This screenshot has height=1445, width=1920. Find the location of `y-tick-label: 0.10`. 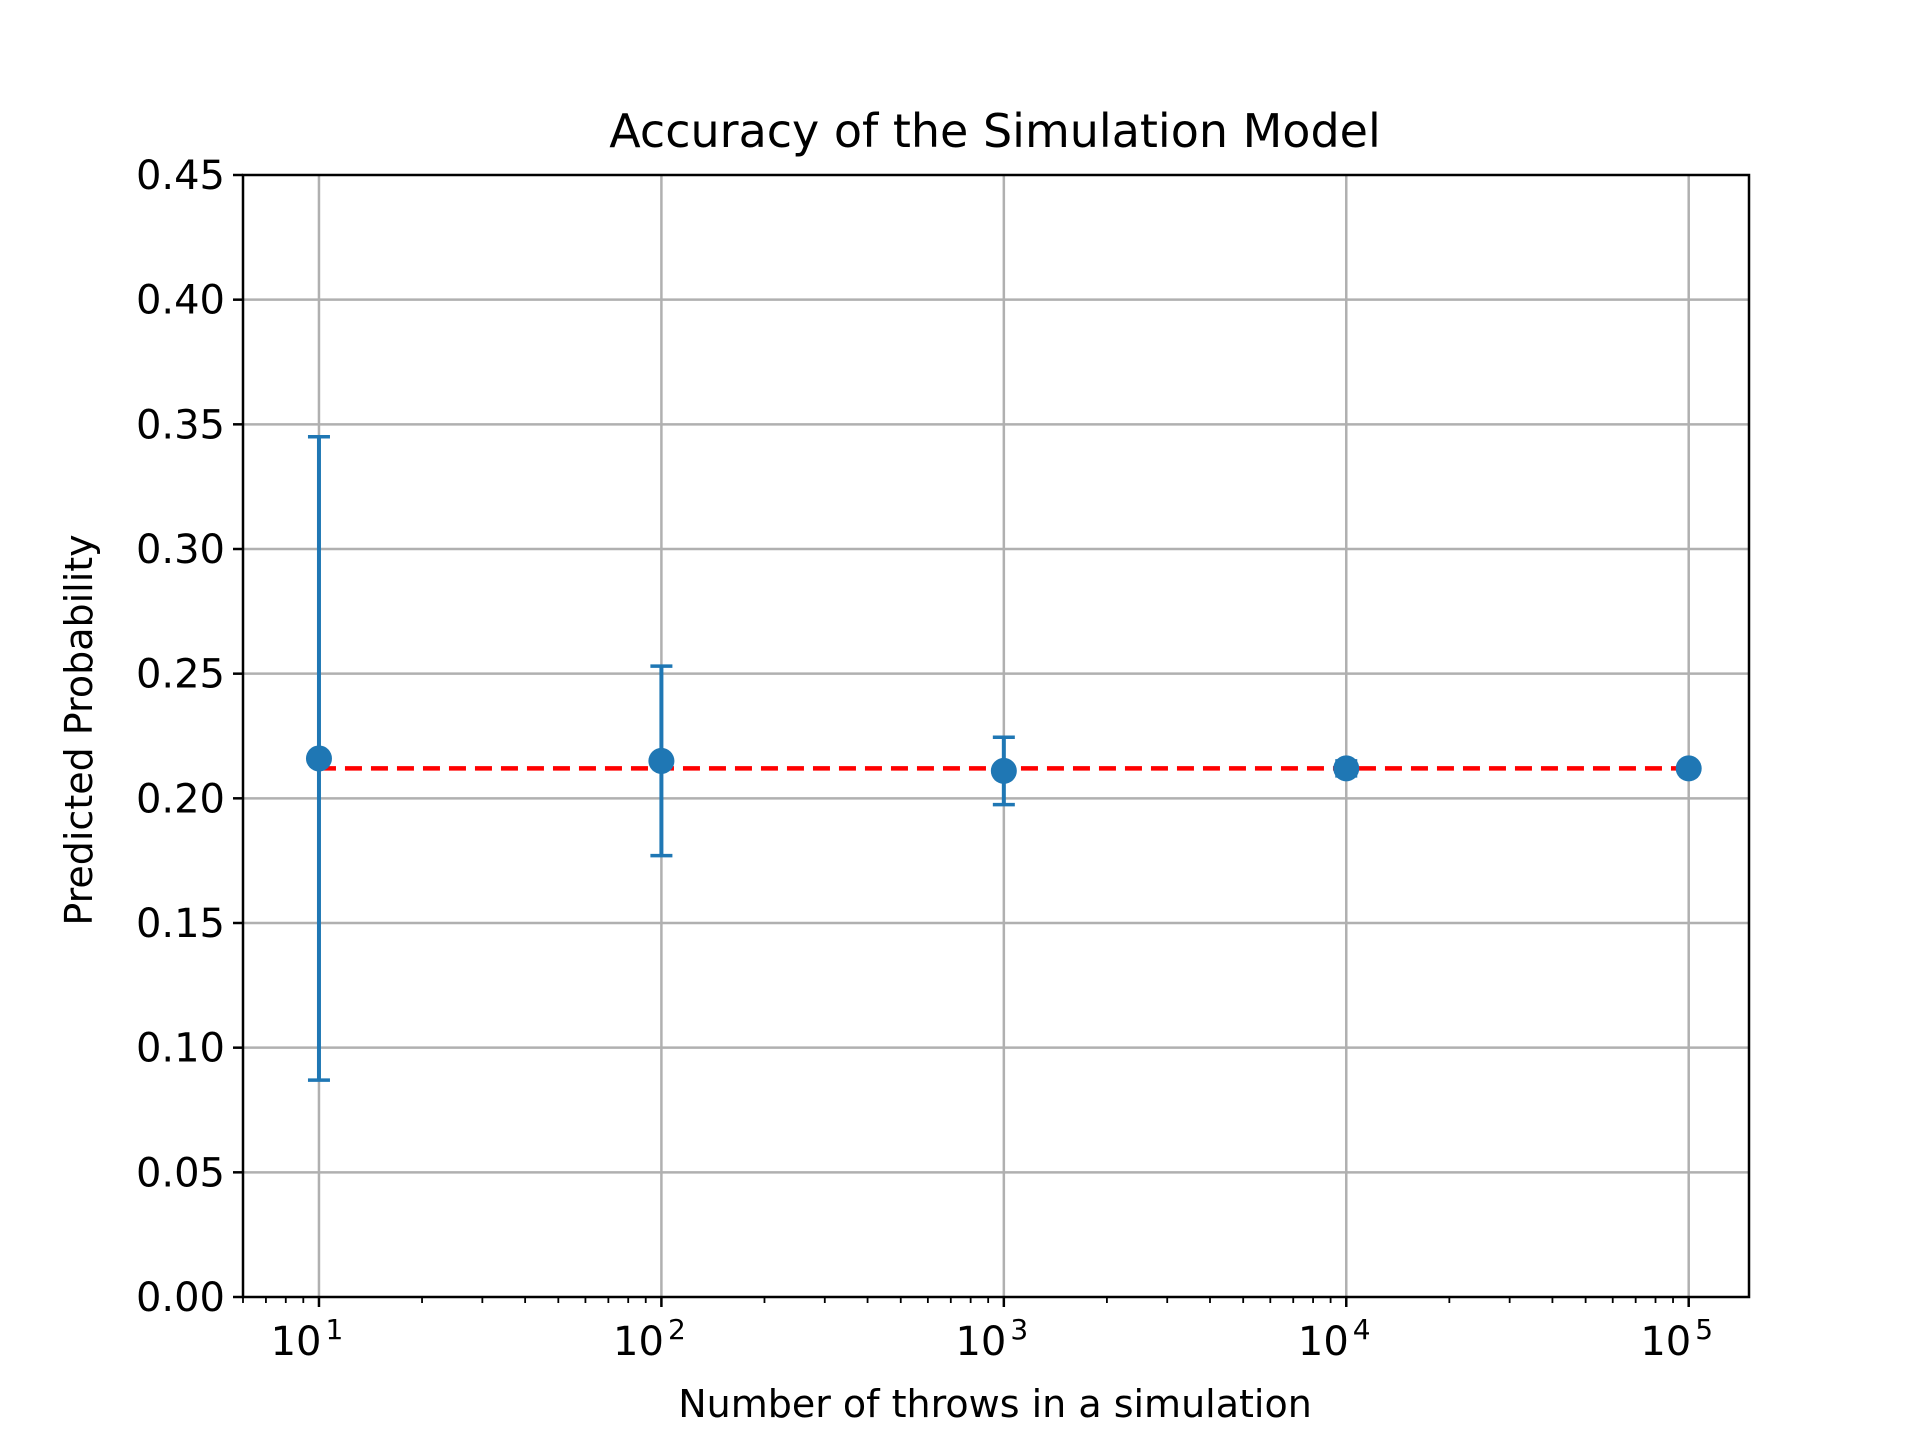

y-tick-label: 0.10 is located at coordinates (180, 1049).